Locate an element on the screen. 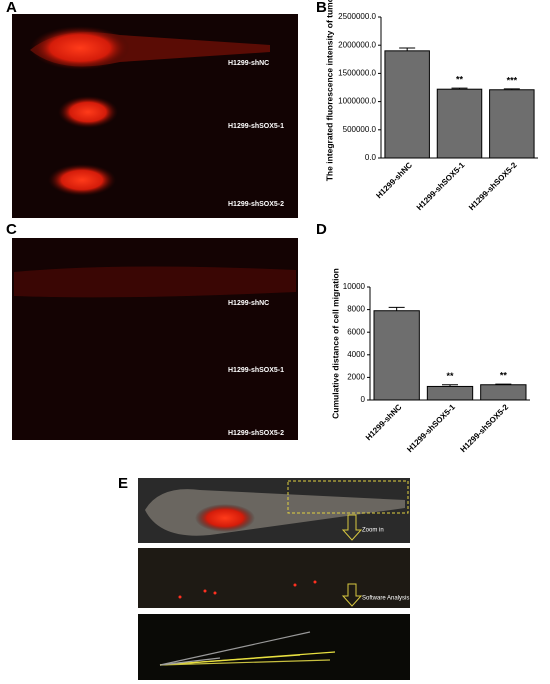 This screenshot has height=684, width=550. y-tick-label: 8000 is located at coordinates (356, 309).